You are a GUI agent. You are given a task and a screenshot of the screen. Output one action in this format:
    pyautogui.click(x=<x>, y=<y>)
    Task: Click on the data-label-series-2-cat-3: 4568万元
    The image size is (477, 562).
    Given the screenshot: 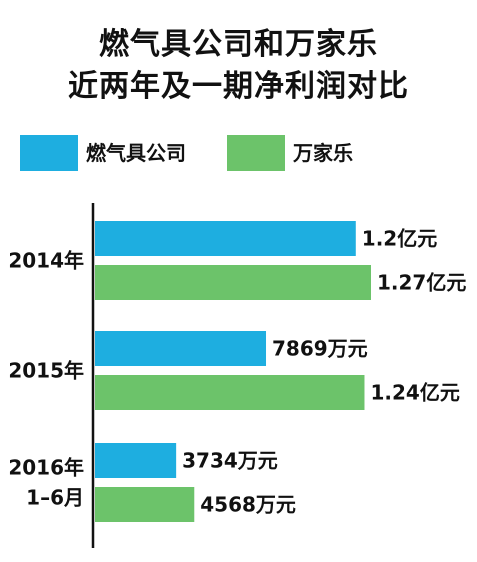 What is the action you would take?
    pyautogui.click(x=248, y=505)
    